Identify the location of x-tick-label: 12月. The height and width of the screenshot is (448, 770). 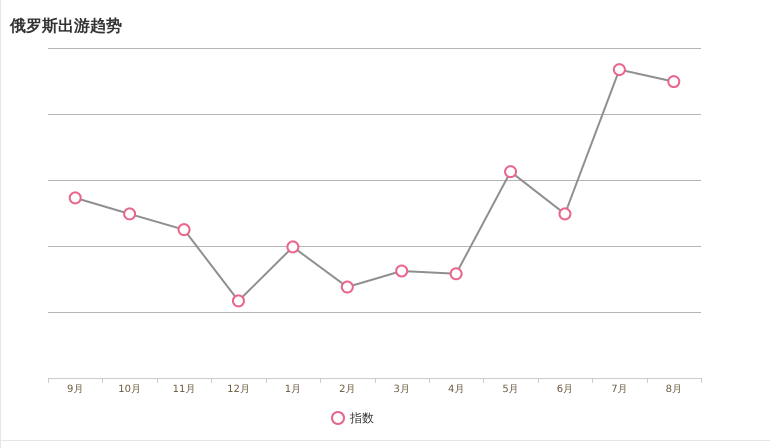
(238, 389).